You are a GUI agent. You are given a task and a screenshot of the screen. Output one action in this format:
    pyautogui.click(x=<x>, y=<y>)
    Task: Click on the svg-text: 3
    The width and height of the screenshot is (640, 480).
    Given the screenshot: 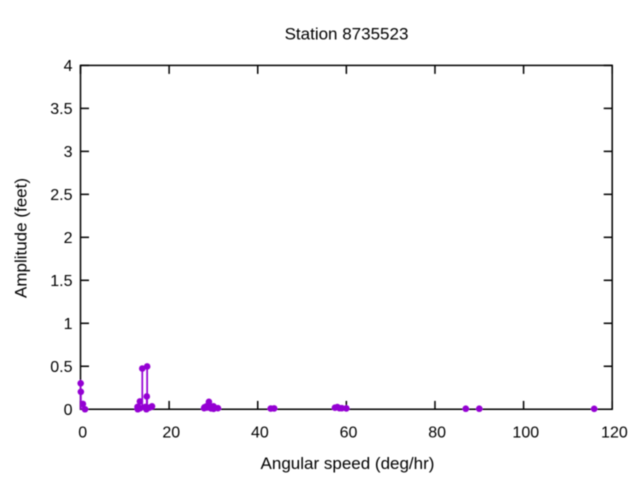 What is the action you would take?
    pyautogui.click(x=68, y=152)
    